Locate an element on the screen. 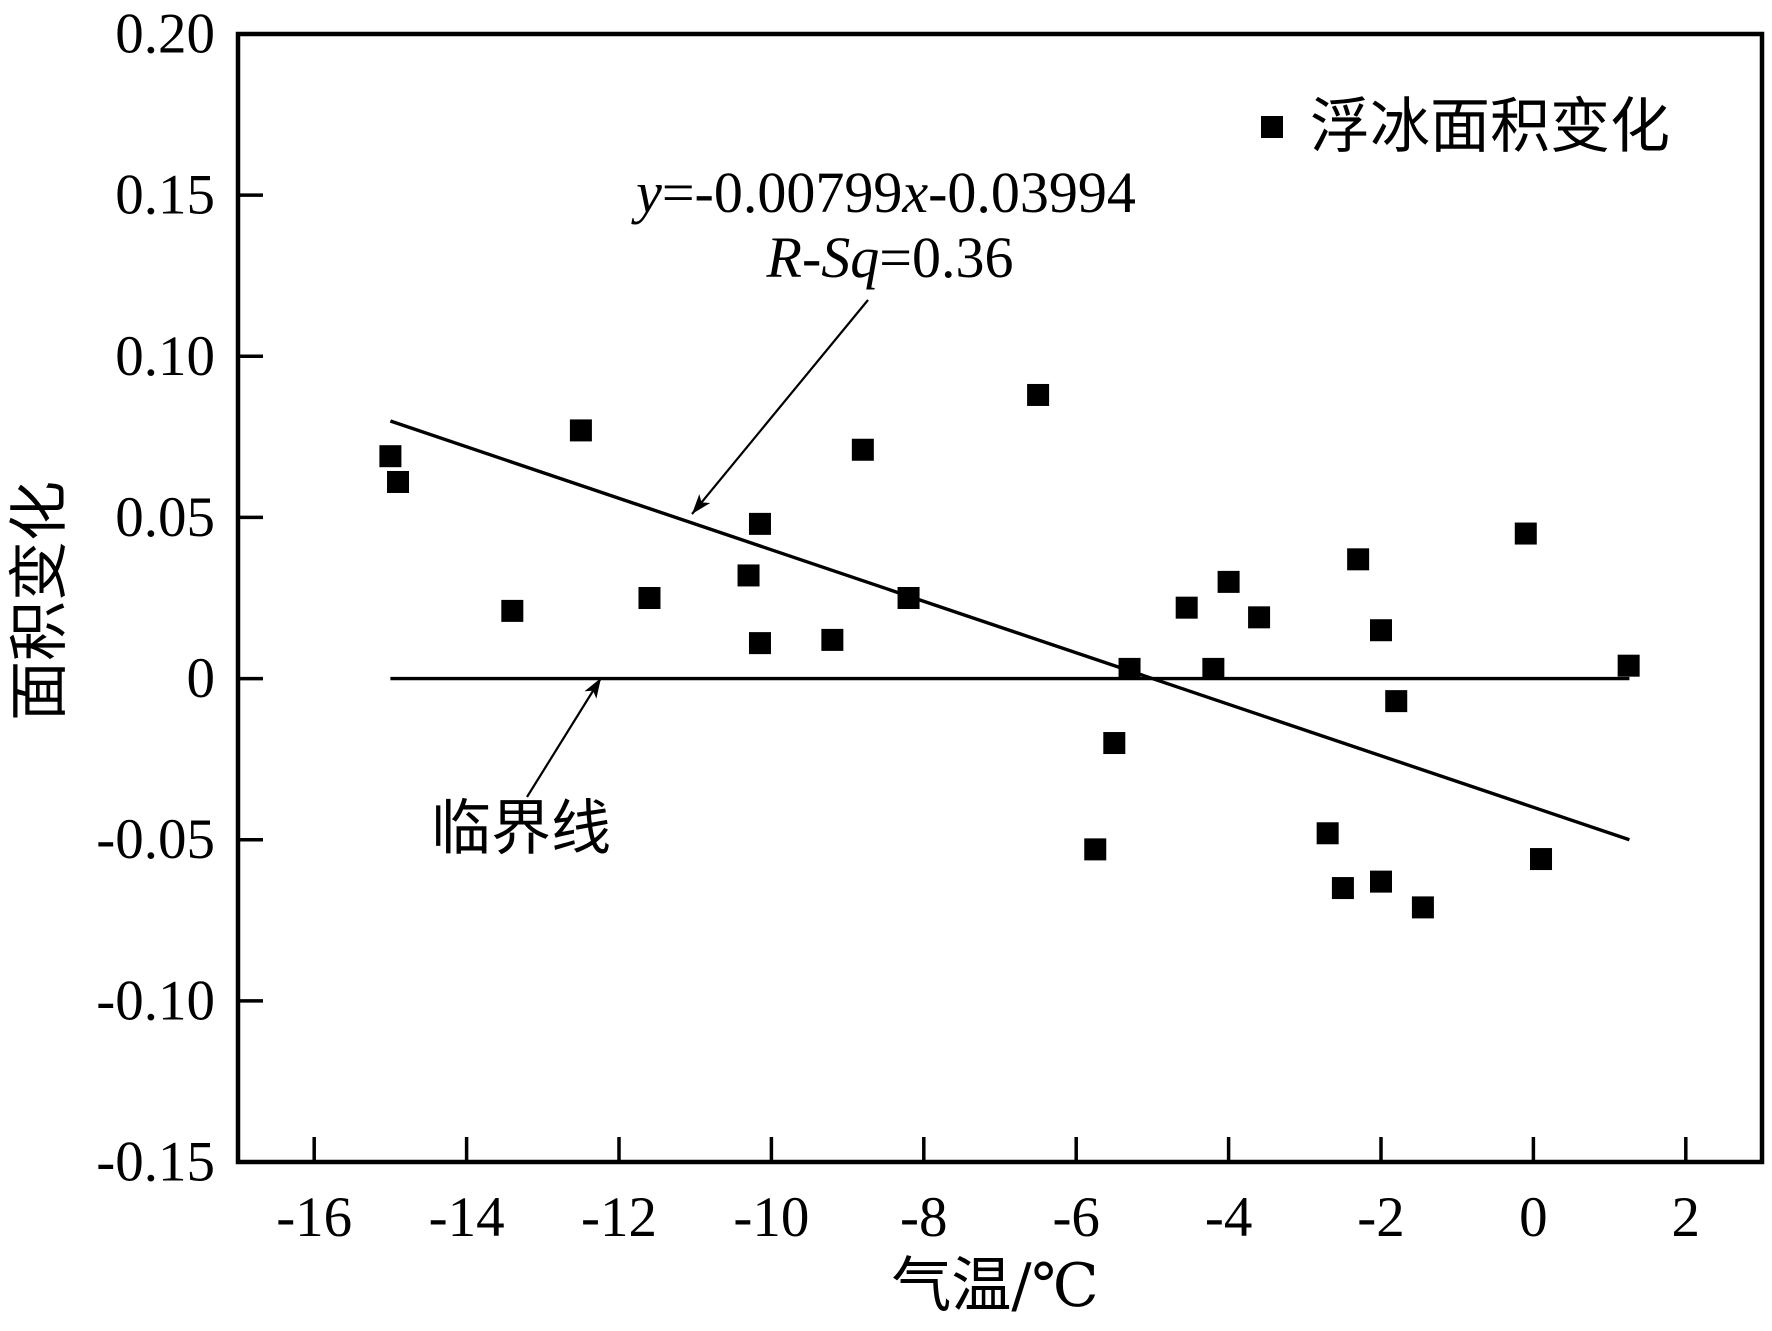 The height and width of the screenshot is (1331, 1772). legend-marker-square is located at coordinates (1272, 127).